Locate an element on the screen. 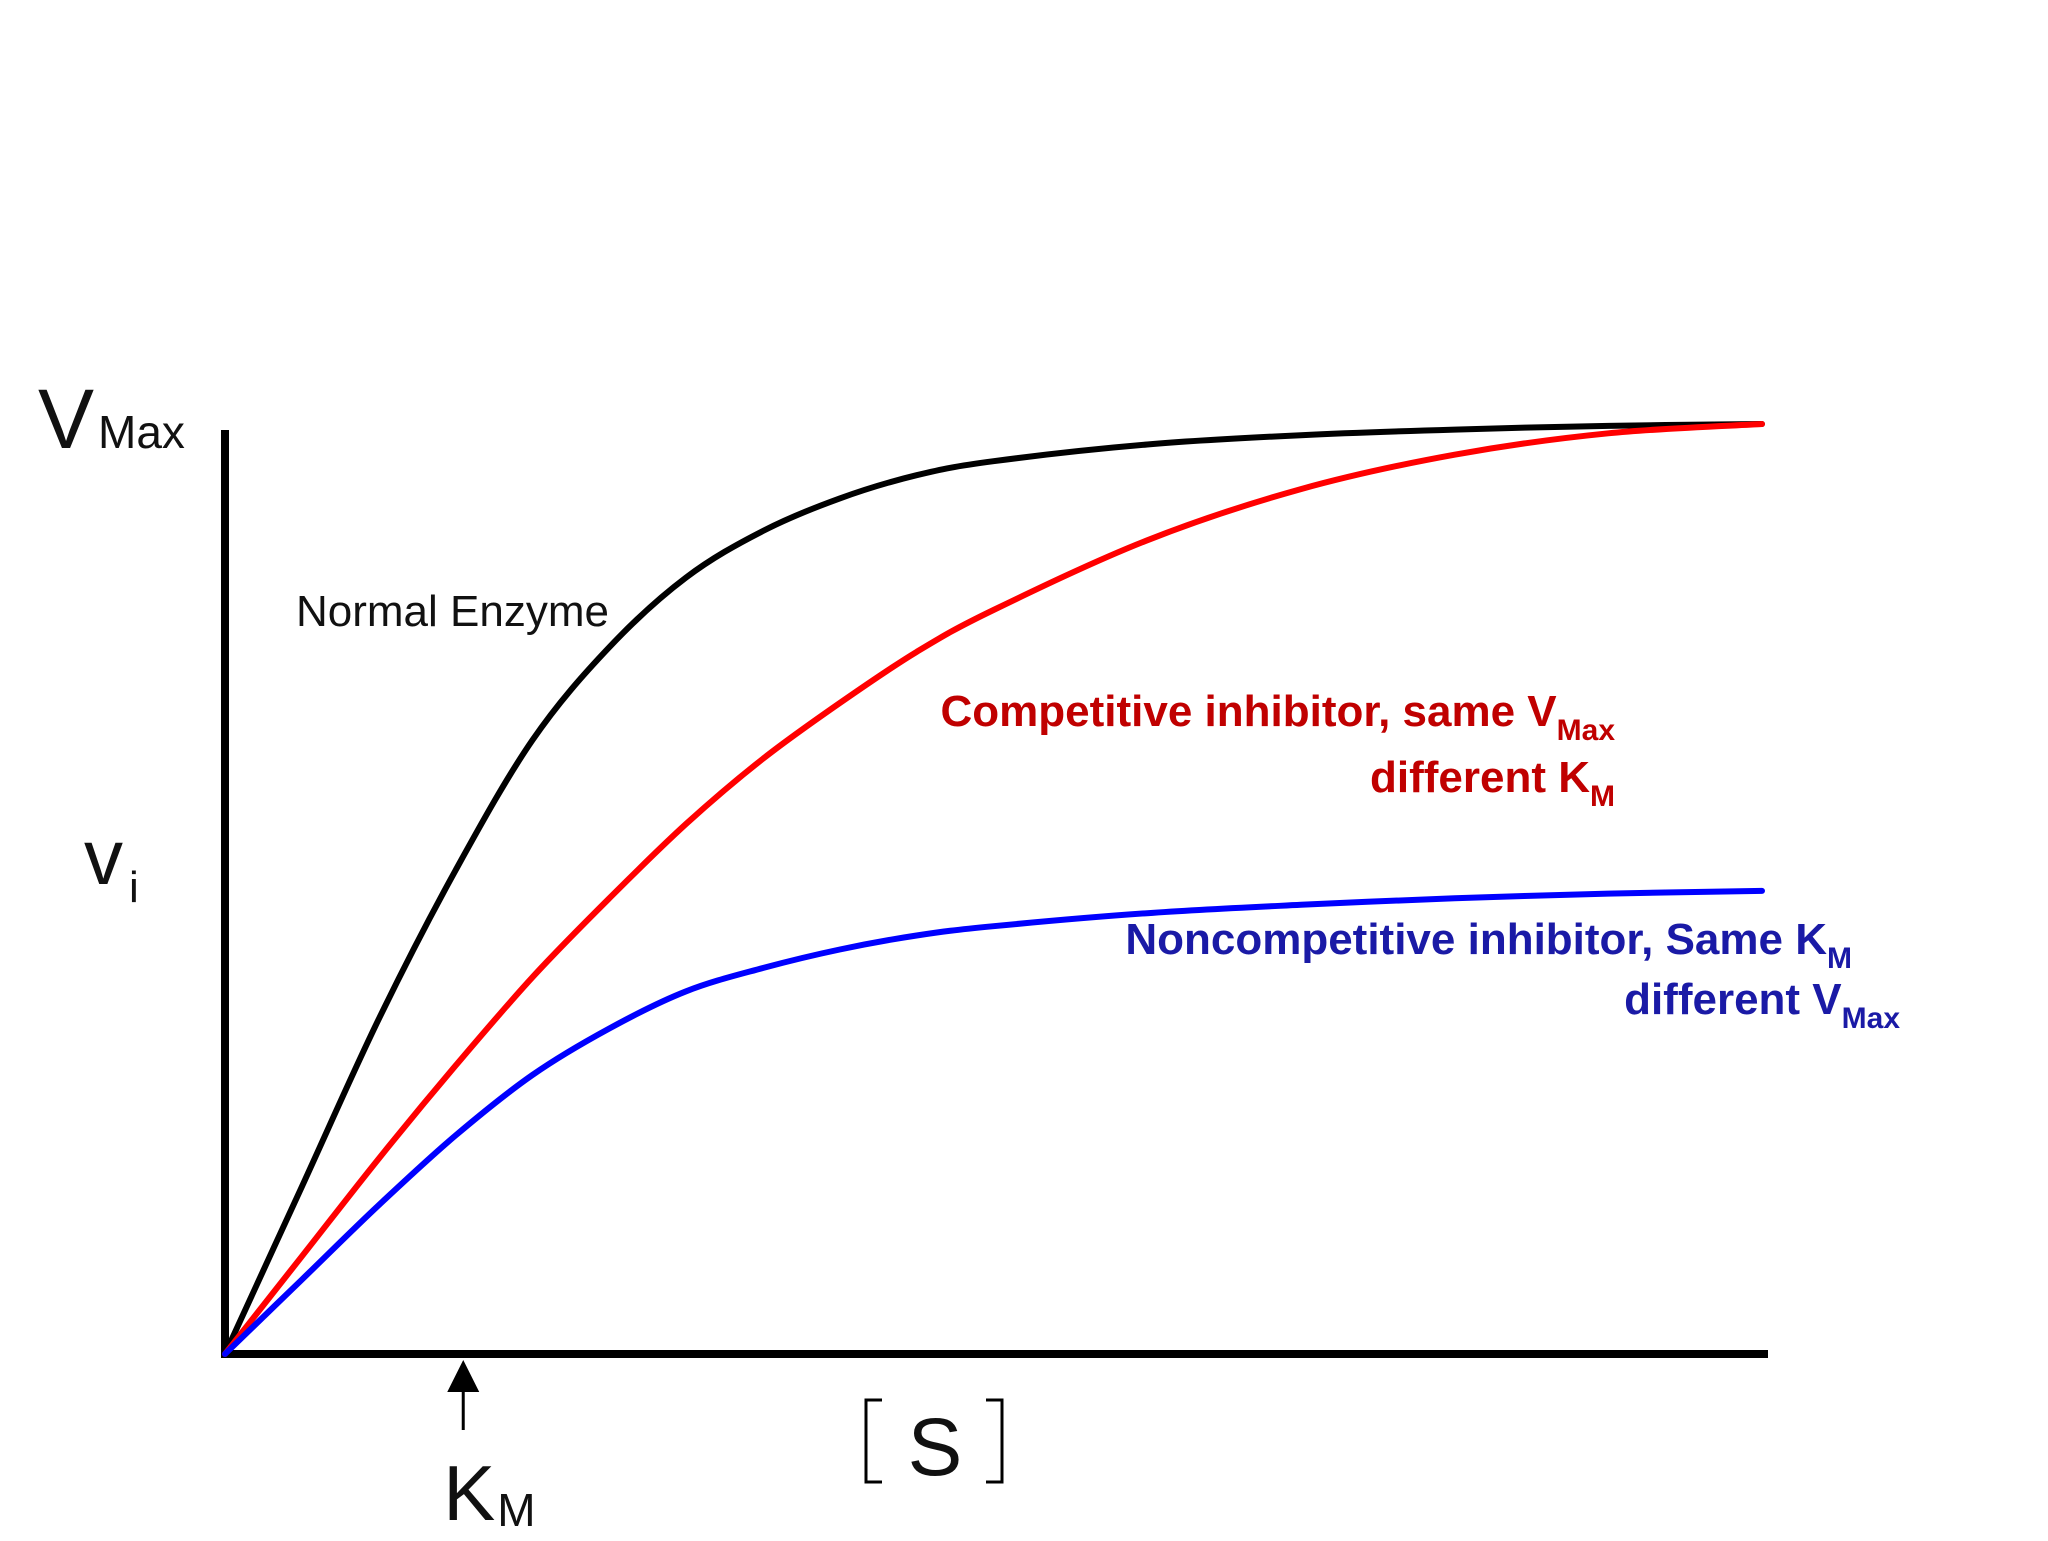  km-main: K is located at coordinates (469, 1492).